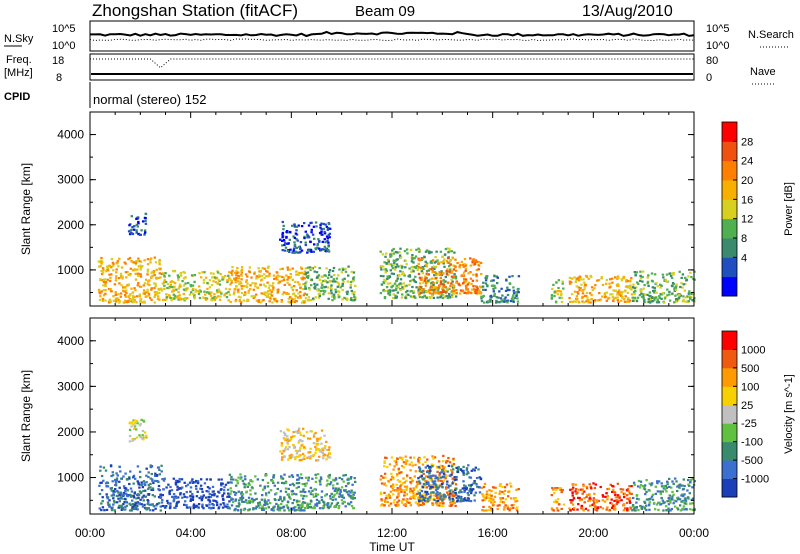  Describe the element at coordinates (70, 180) in the screenshot. I see `y-tick-label: 3000` at that location.